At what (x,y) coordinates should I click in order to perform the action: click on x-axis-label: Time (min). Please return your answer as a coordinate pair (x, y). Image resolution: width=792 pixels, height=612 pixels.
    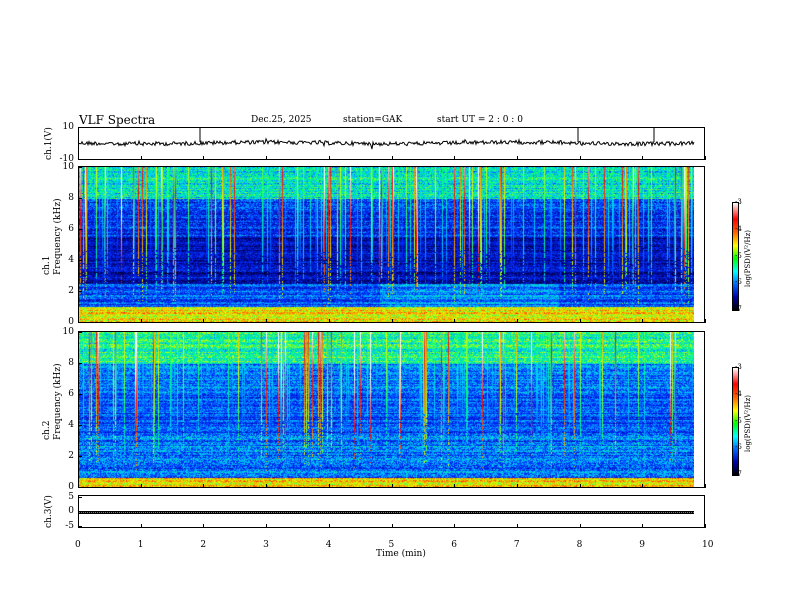
    Looking at the image, I should click on (401, 554).